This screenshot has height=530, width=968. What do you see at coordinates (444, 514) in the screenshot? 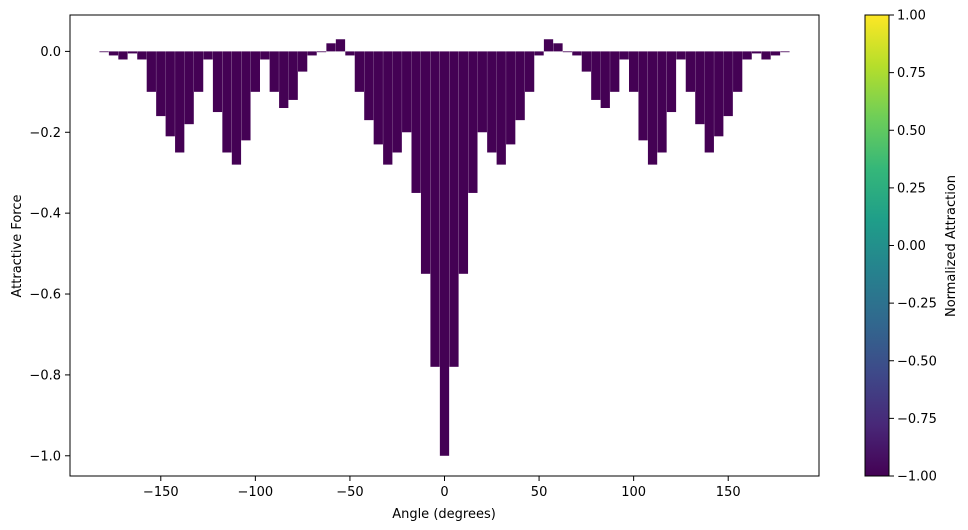
I see `x-axis-label: Angle (degrees)` at bounding box center [444, 514].